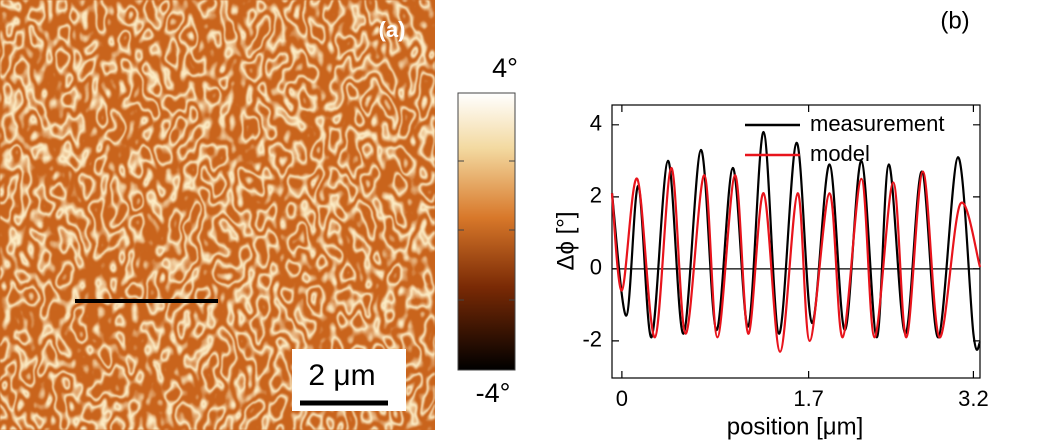 This screenshot has height=441, width=1053. Describe the element at coordinates (596, 195) in the screenshot. I see `y-tick-label: 2` at that location.